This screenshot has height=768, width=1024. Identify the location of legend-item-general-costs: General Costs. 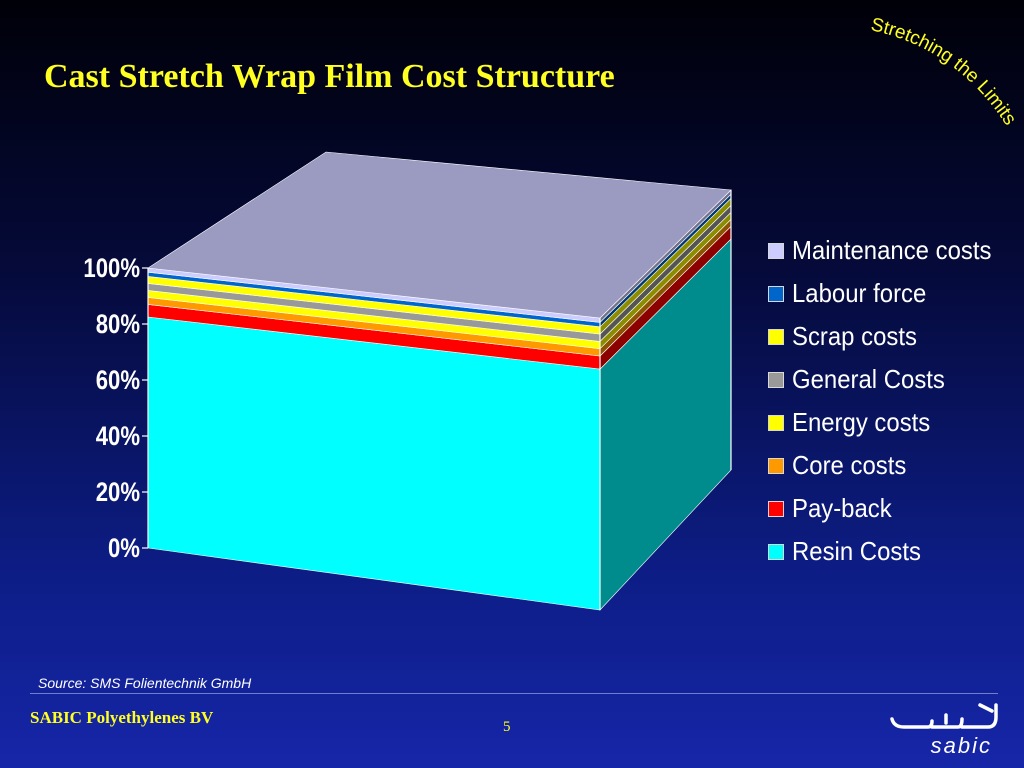
(888, 379).